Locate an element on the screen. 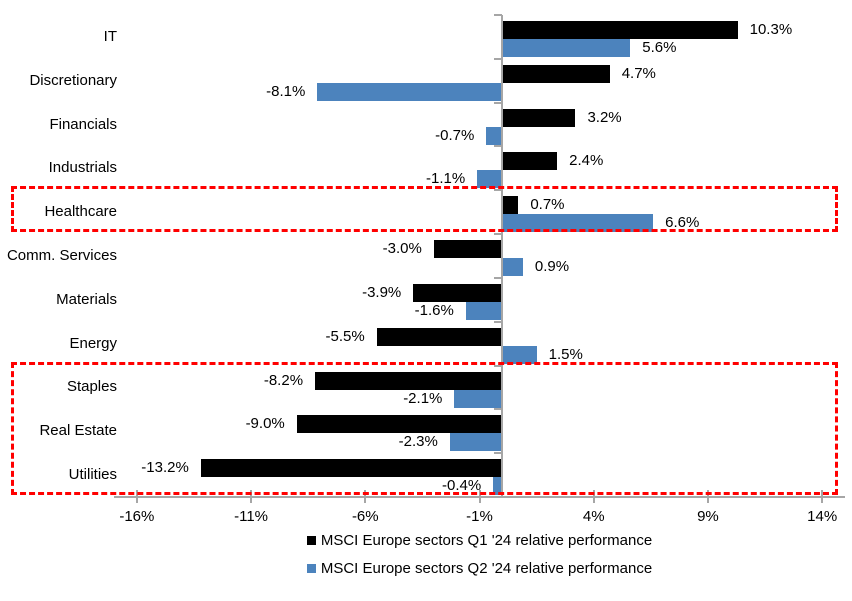 This screenshot has height=601, width=852. x-tick-label: -11% is located at coordinates (251, 516).